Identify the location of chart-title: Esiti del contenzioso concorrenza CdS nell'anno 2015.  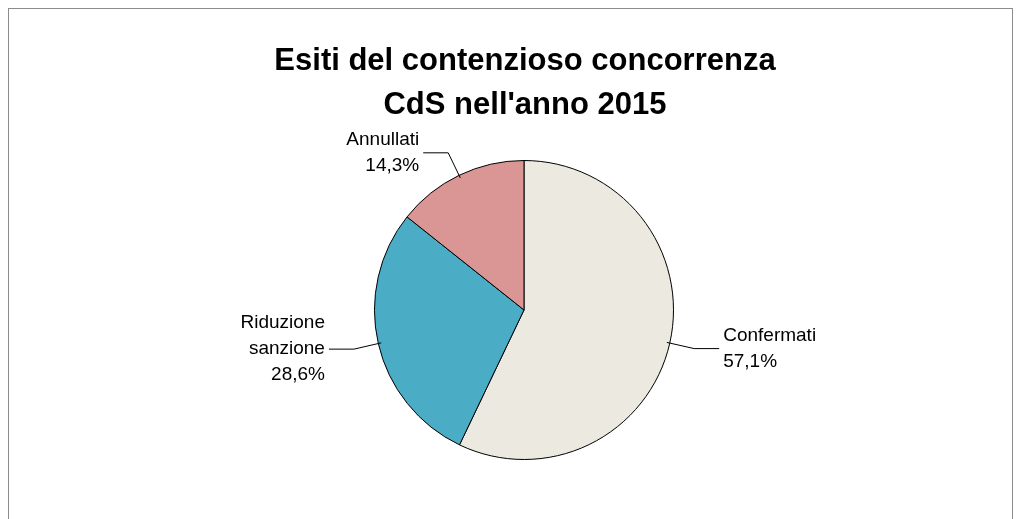
(525, 82).